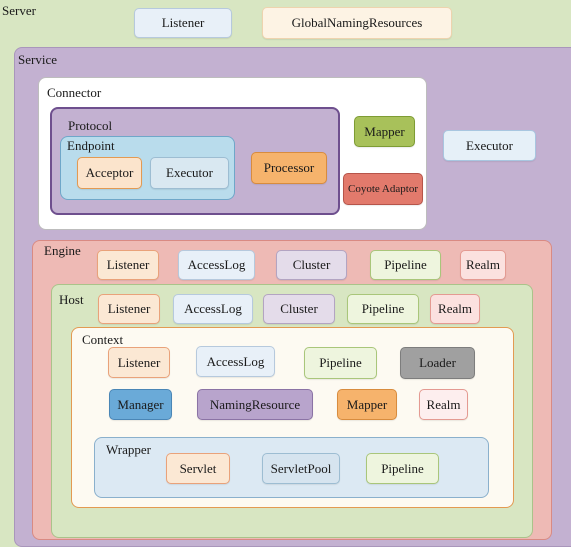  I want to click on endpoint-executor-box: Executor, so click(189, 173).